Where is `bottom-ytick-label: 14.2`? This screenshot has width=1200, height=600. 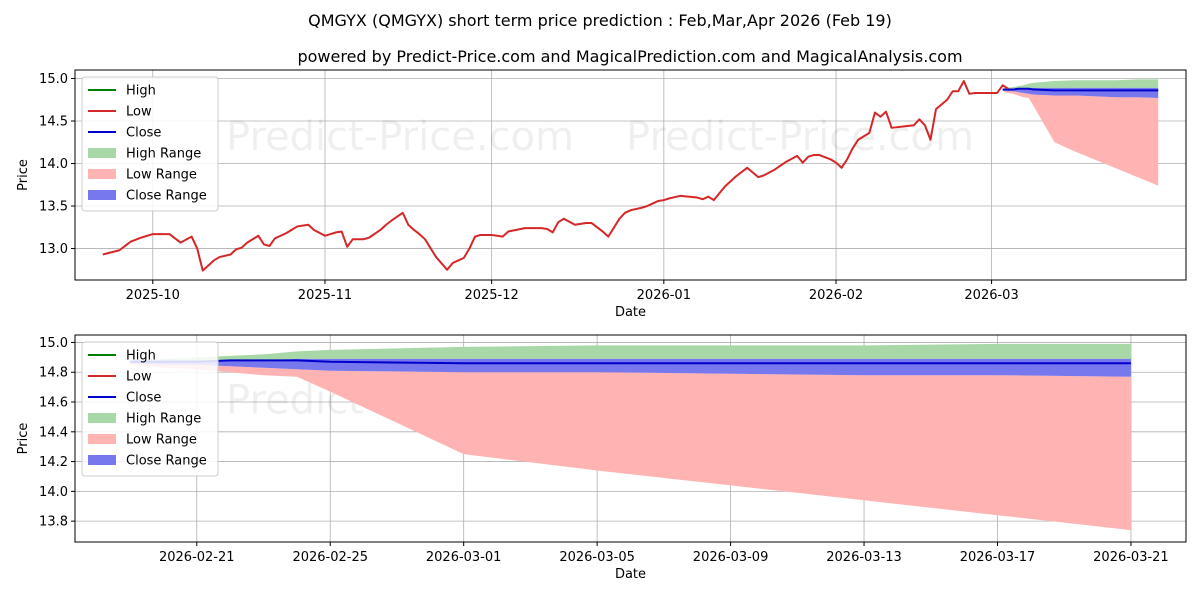 bottom-ytick-label: 14.2 is located at coordinates (53, 462).